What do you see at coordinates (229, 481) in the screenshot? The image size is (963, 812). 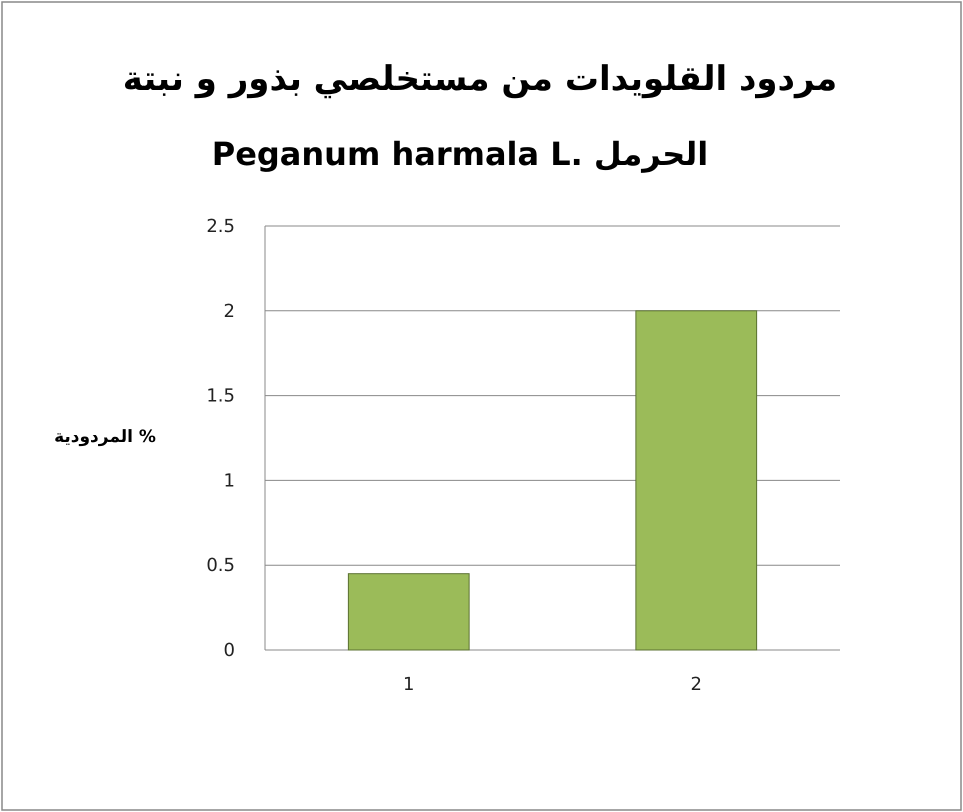 I see `y-tick-label: 1` at bounding box center [229, 481].